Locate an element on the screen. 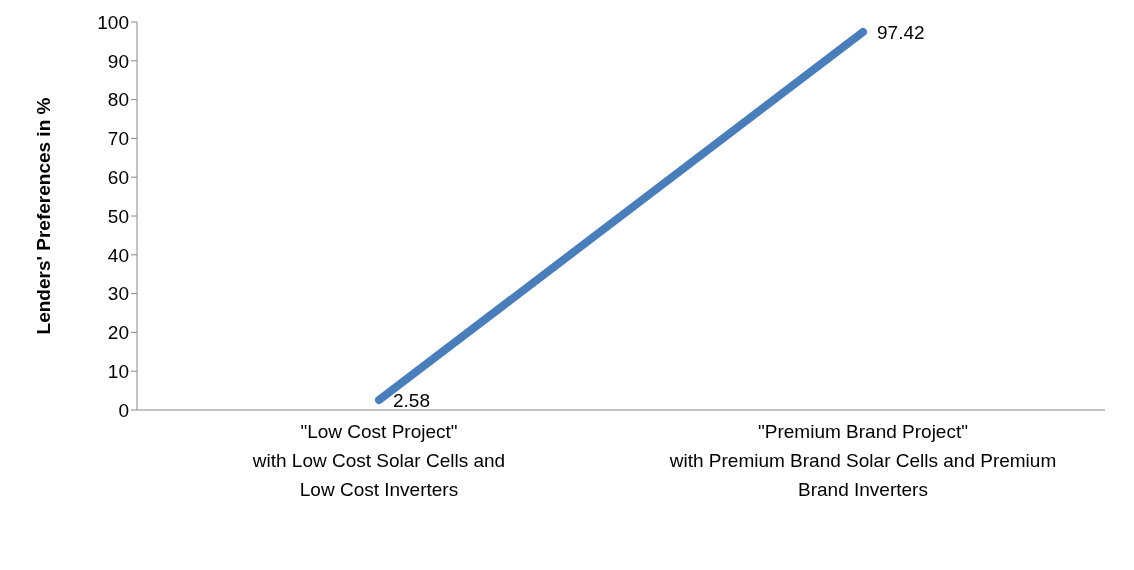  y-tick-label: 30 is located at coordinates (118, 294).